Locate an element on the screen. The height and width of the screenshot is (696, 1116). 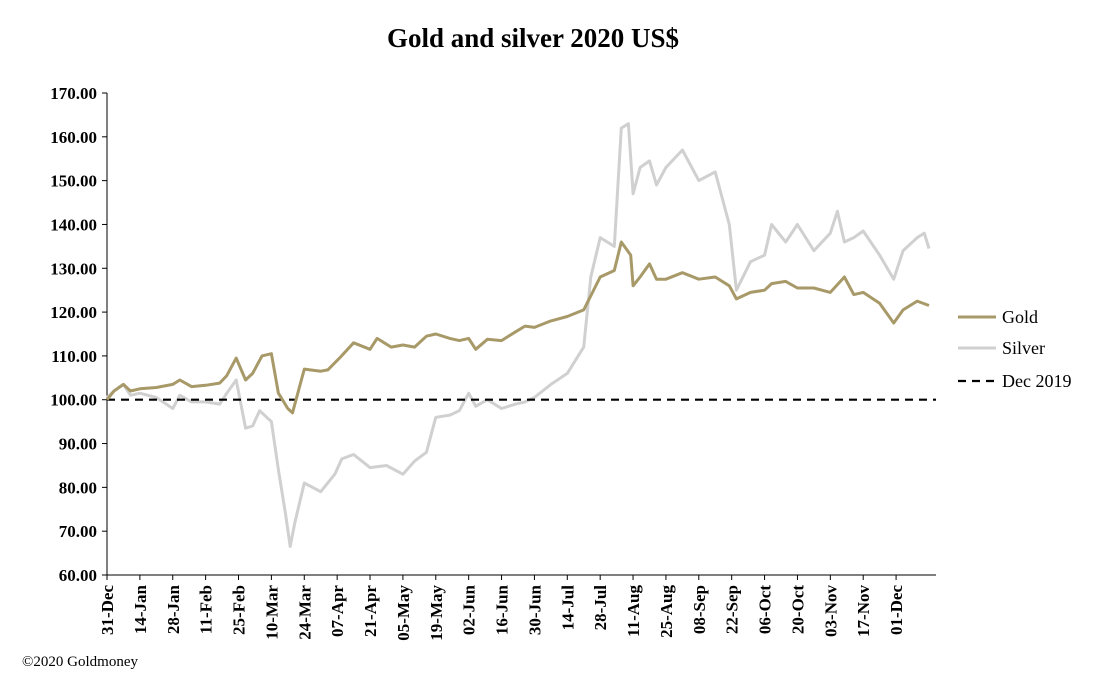
x-tick-label: 10-Mar is located at coordinates (271, 612).